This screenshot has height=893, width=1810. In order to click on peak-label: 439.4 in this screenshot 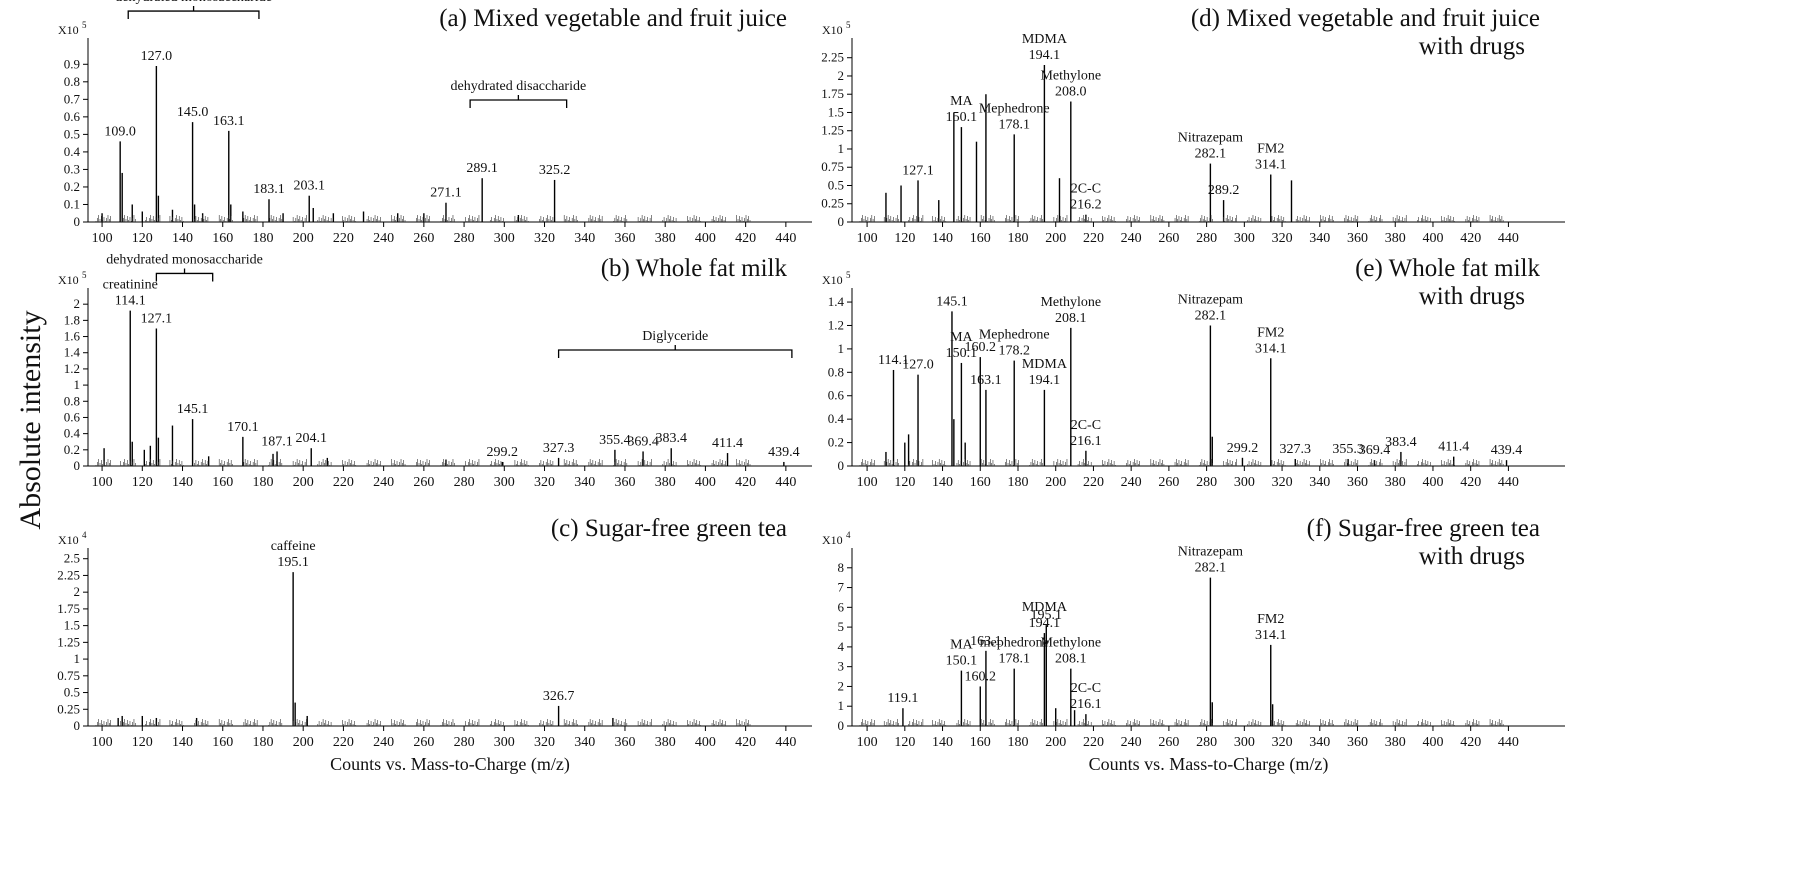, I will do `click(784, 452)`.